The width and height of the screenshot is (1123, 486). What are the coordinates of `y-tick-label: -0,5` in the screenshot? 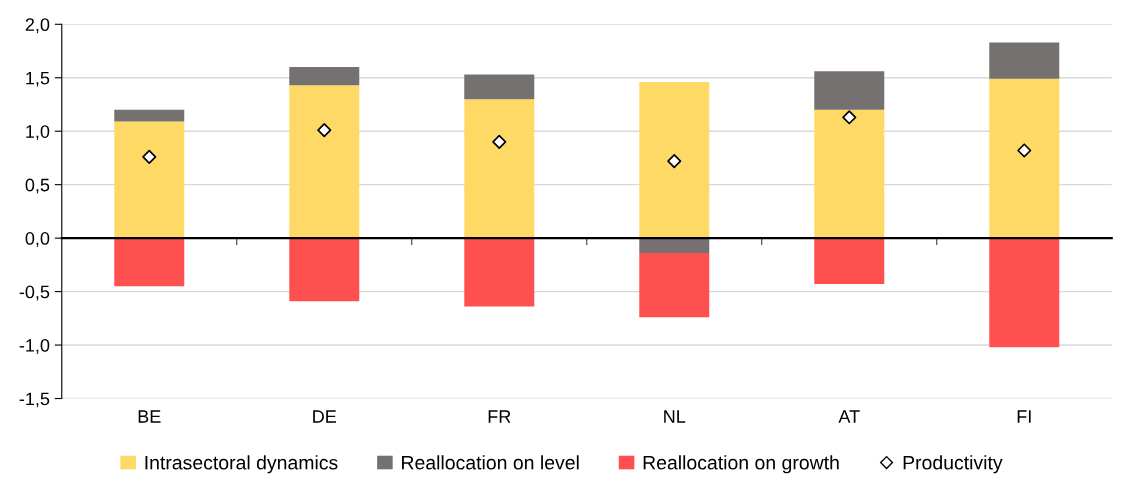 It's located at (34, 293).